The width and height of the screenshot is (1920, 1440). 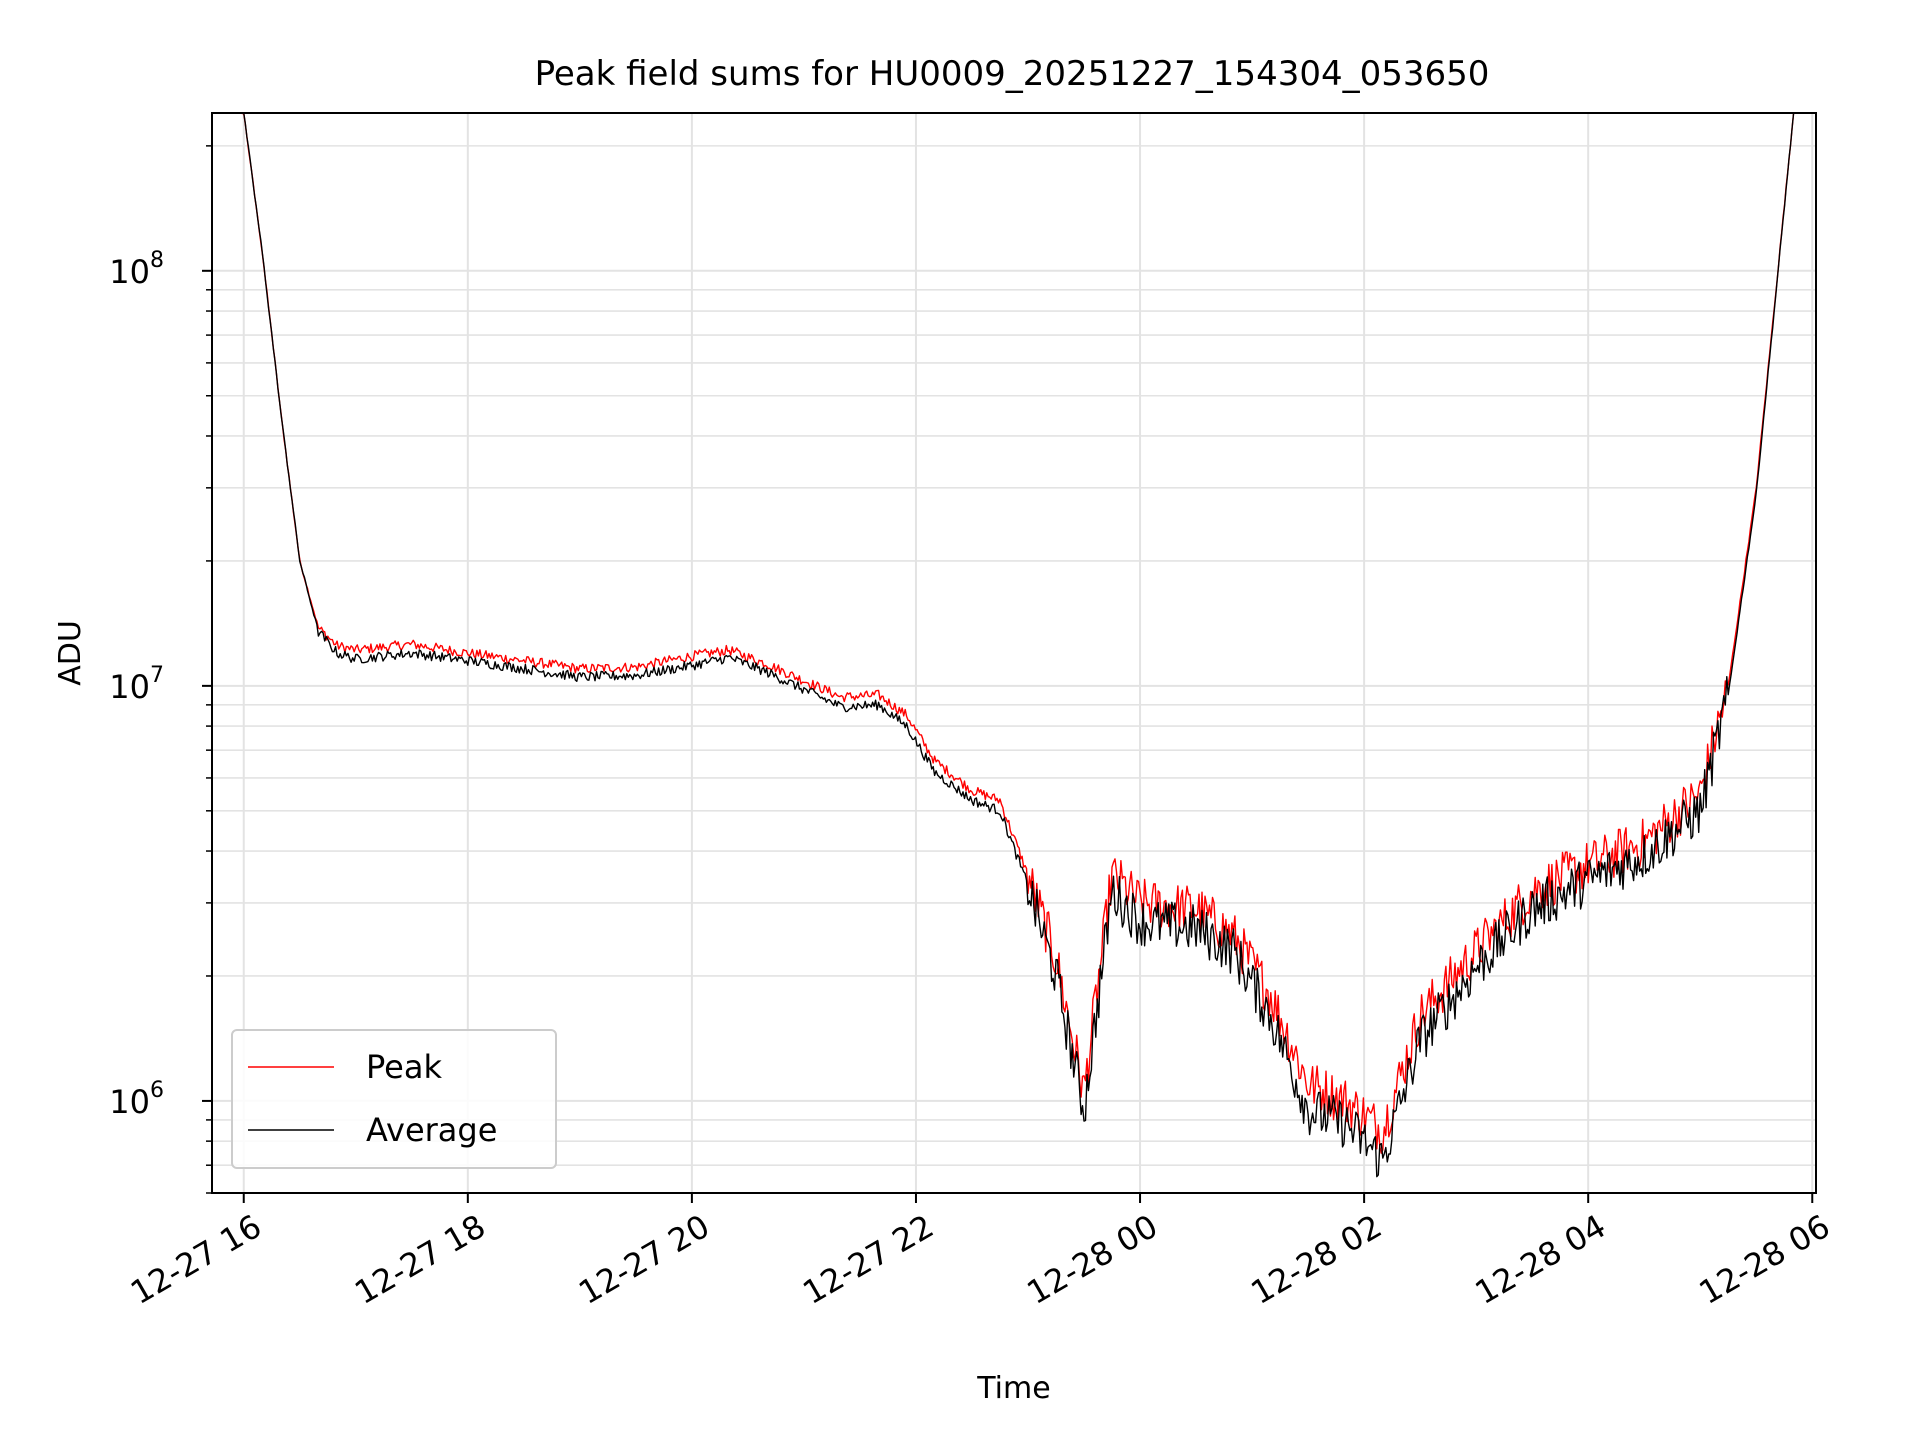 What do you see at coordinates (157, 260) in the screenshot?
I see `y-tick-exponent: 8` at bounding box center [157, 260].